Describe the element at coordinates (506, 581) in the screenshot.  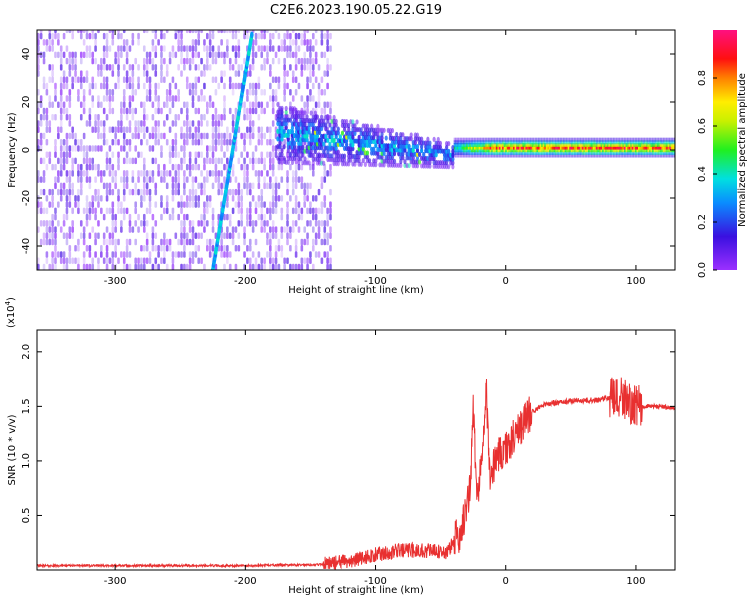
I see `x-tick-label: 0` at that location.